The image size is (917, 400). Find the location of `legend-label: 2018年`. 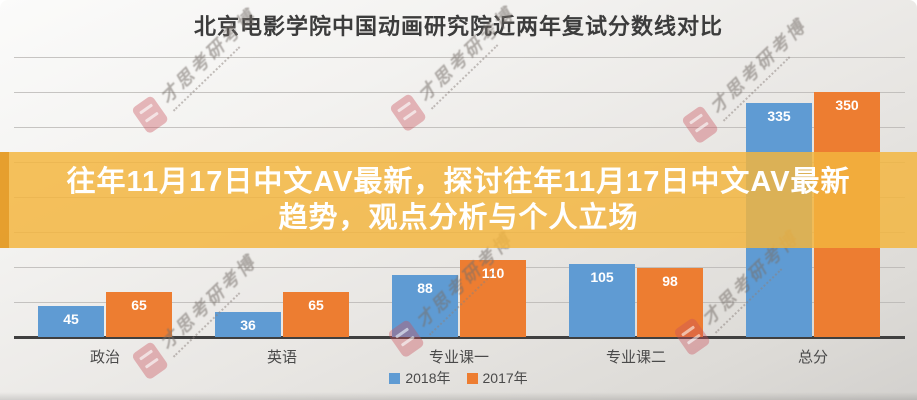

legend-label: 2018年 is located at coordinates (428, 378).